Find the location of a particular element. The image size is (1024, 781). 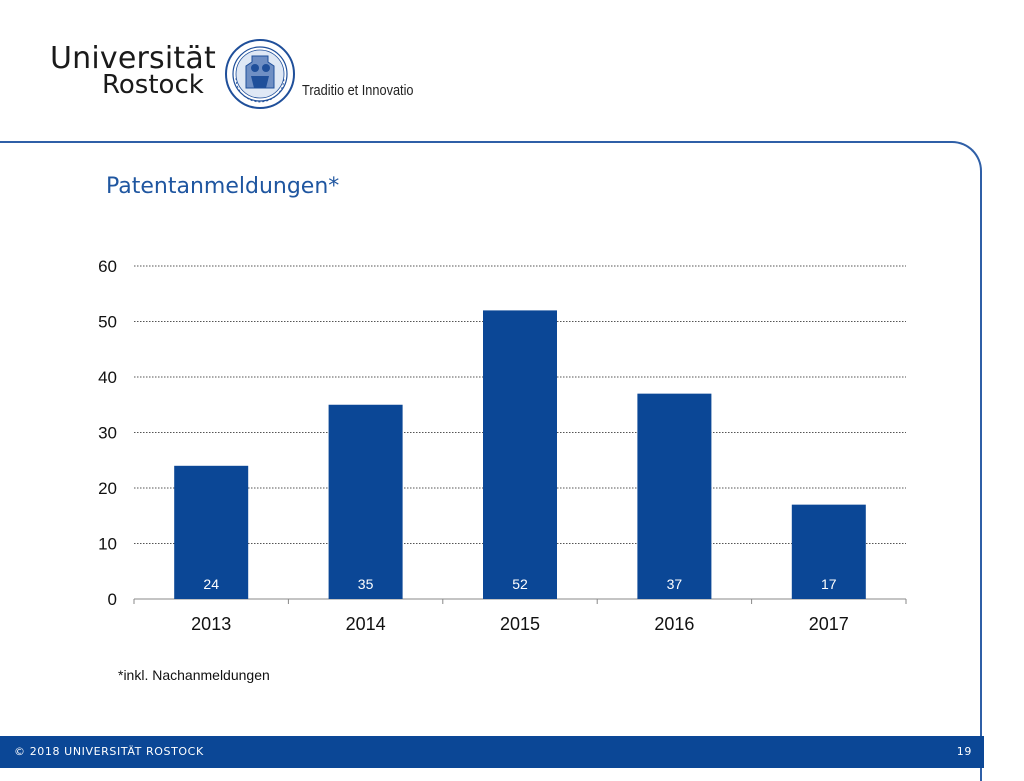

footer-copyright: © 2018 UNIVERSITÄT ROSTOCK is located at coordinates (109, 751).